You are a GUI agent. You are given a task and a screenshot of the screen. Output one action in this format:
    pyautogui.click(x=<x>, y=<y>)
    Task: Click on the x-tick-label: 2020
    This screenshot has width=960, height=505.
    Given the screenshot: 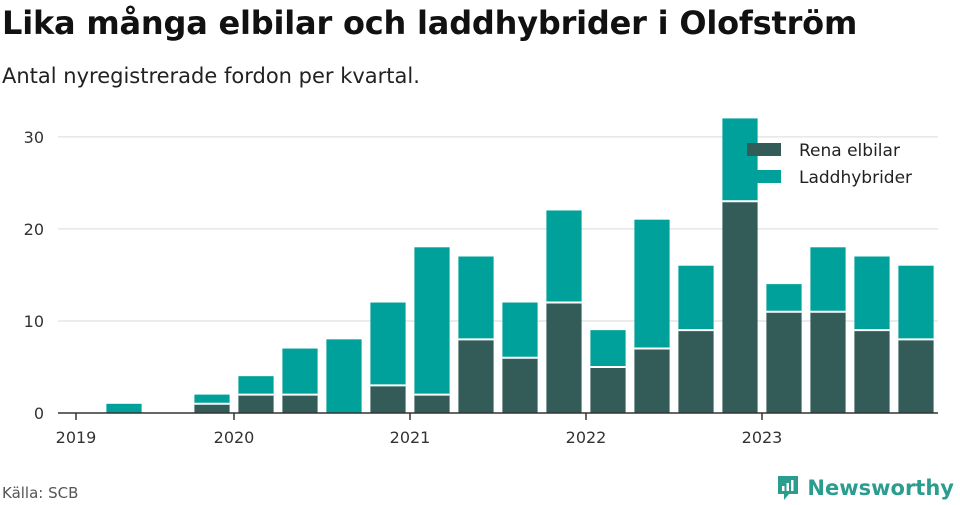 What is the action you would take?
    pyautogui.click(x=234, y=437)
    